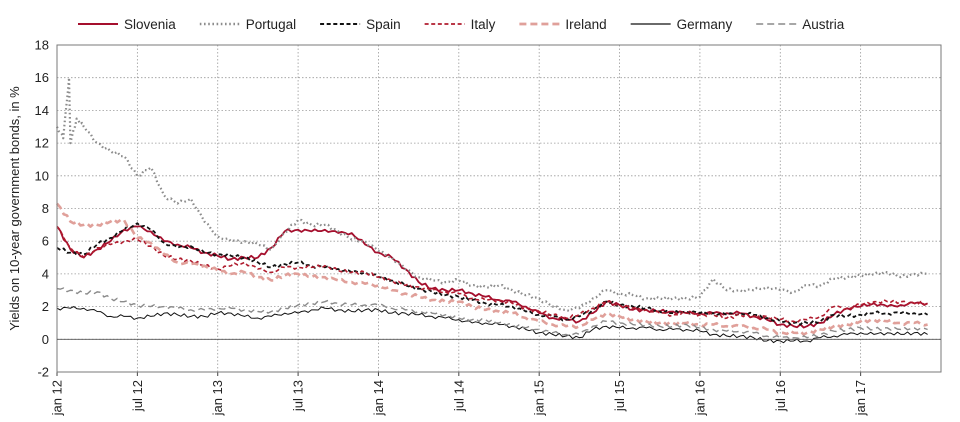 The image size is (960, 422). I want to click on y-tick-label: 0, so click(45, 339).